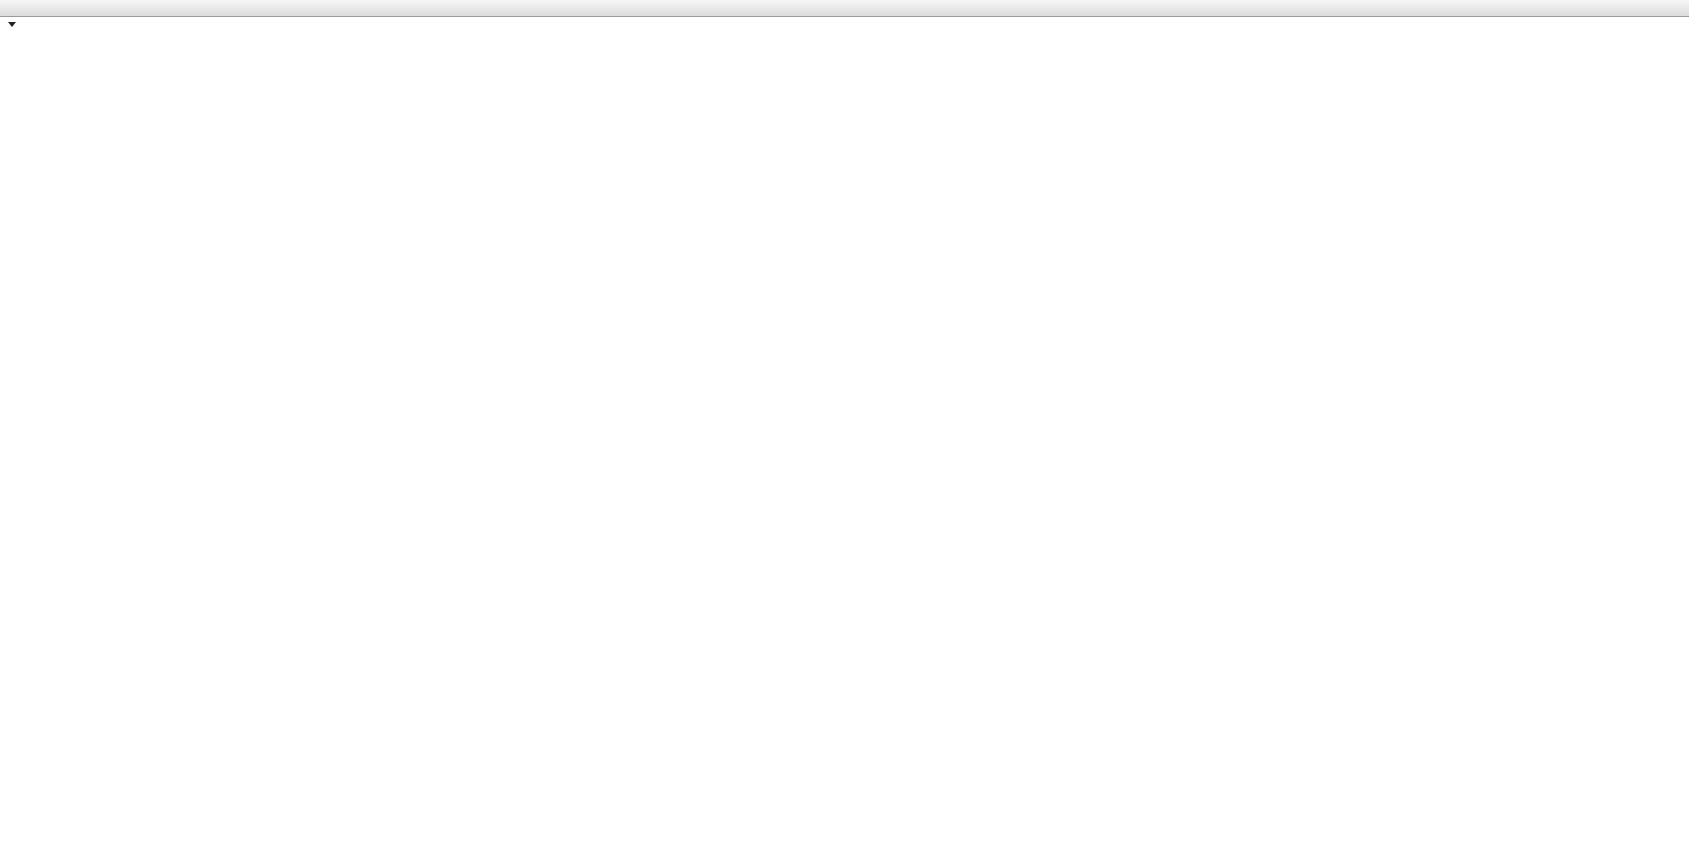 This screenshot has height=862, width=1689. I want to click on chart-title, so click(18, 24).